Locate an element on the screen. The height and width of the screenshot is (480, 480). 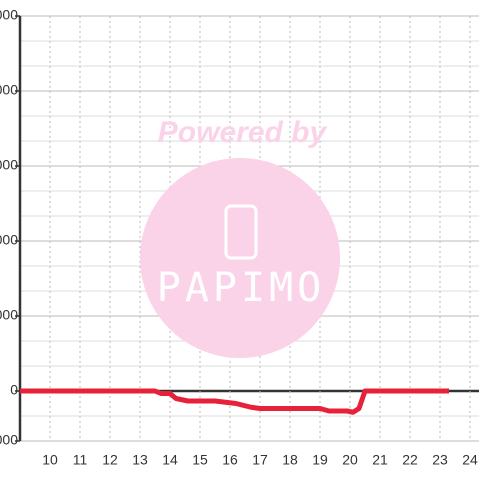
x-tick-label: 21 is located at coordinates (380, 460).